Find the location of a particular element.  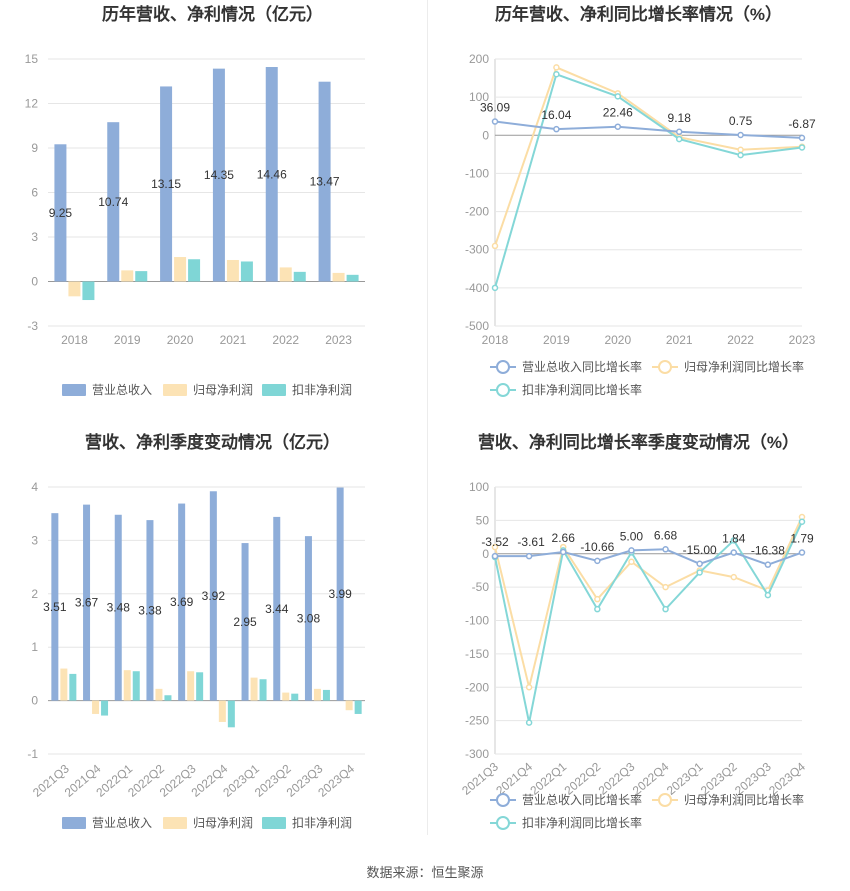

y-tick-label: 4 is located at coordinates (34, 487).